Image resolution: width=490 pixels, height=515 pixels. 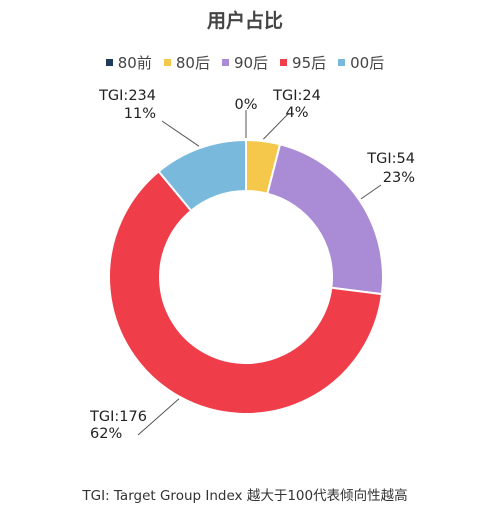 I want to click on leader-line-95s, so click(x=158, y=417).